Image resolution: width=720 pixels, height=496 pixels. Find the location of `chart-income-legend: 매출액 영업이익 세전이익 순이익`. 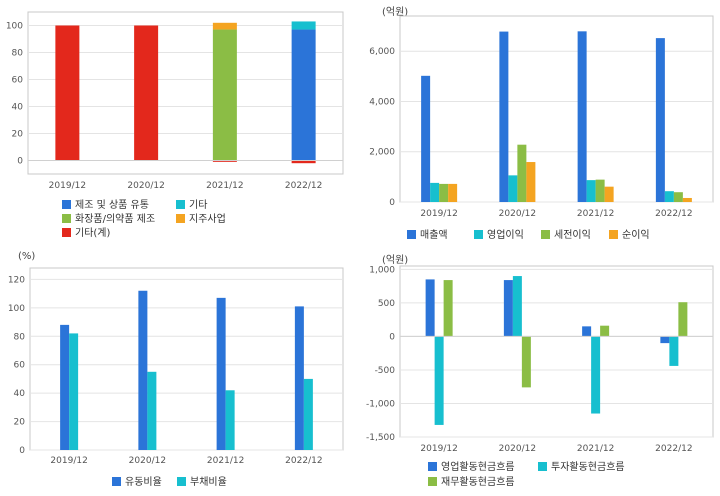

chart-income-legend: 매출액 영업이익 세전이익 순이익 is located at coordinates (562, 237).